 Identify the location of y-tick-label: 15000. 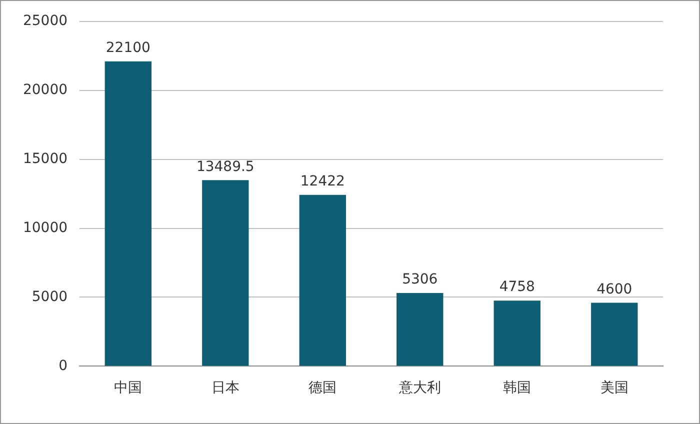
(45, 158).